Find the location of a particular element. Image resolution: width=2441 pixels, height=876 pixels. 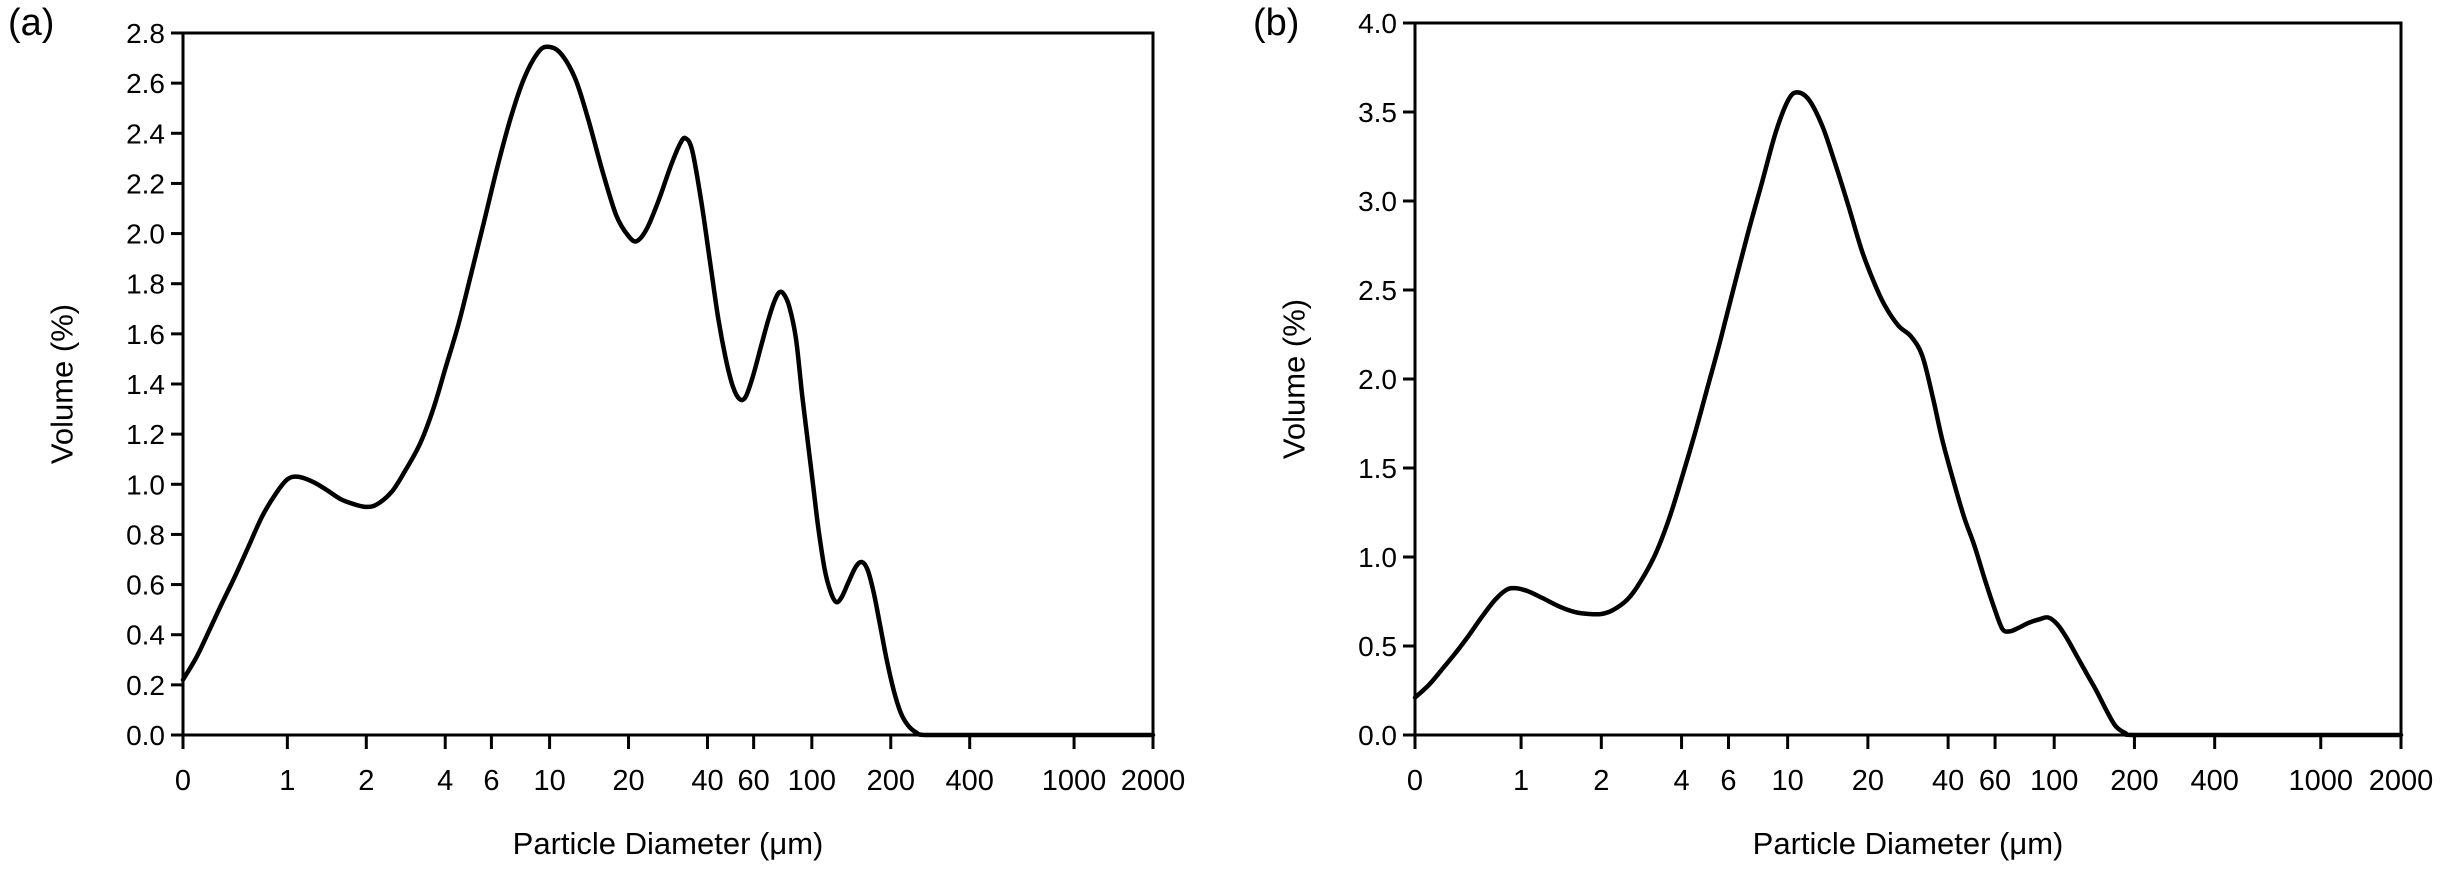

y-tick-label: 3.0 is located at coordinates (1377, 201).